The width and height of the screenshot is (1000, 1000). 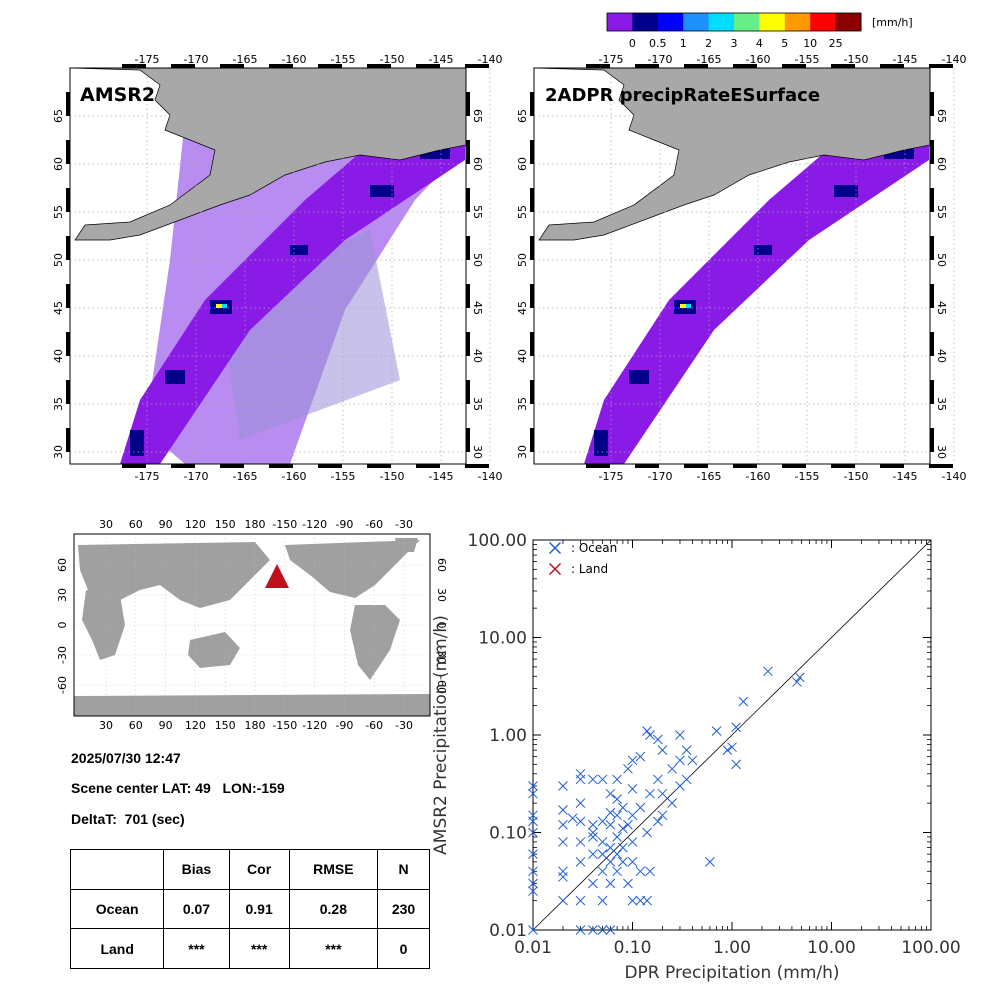 I want to click on map-lon-tick-label-bottom: -170, so click(x=660, y=476).